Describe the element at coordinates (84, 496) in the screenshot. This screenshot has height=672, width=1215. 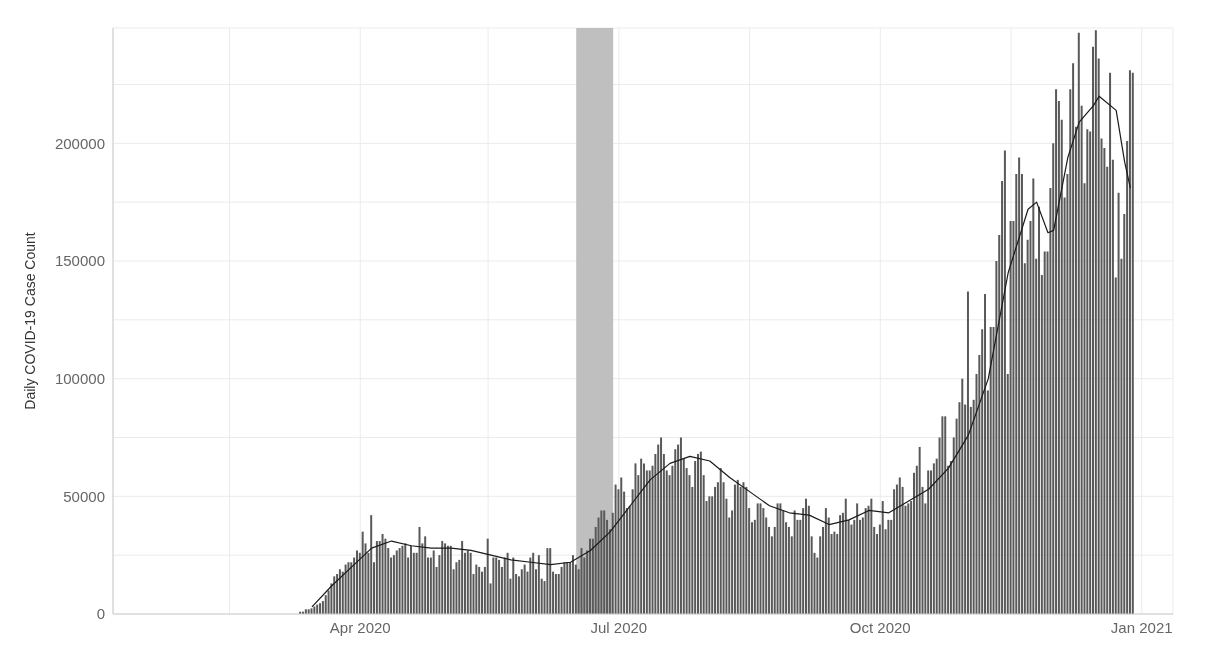
I see `y-tick-label: 50000` at that location.